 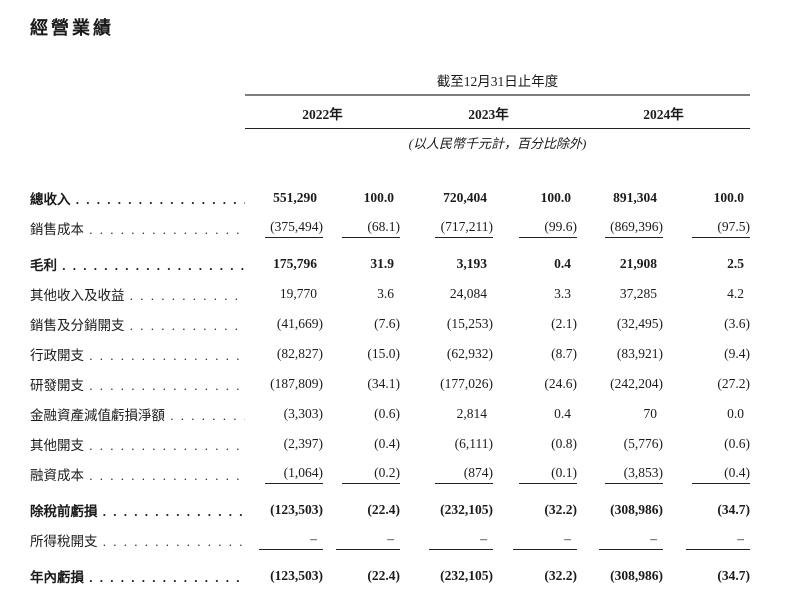 What do you see at coordinates (57, 229) in the screenshot?
I see `row-label: 銷售成本` at bounding box center [57, 229].